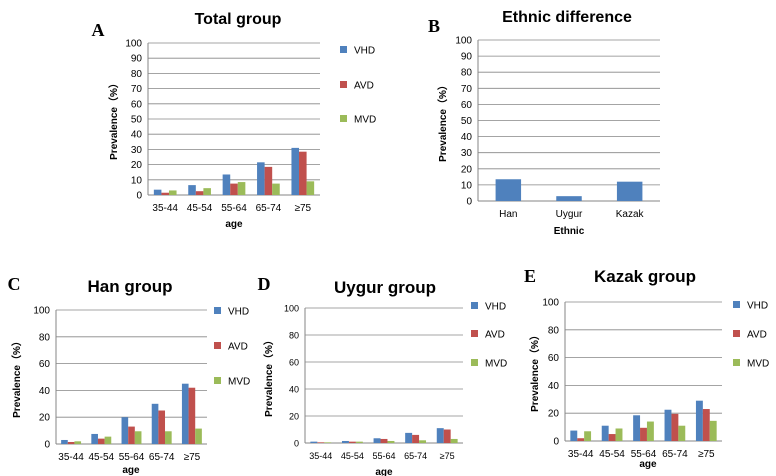 Image resolution: width=776 pixels, height=476 pixels. What do you see at coordinates (113, 119) in the screenshot?
I see `y-axis-label-a: Prevalence（%）` at bounding box center [113, 119].